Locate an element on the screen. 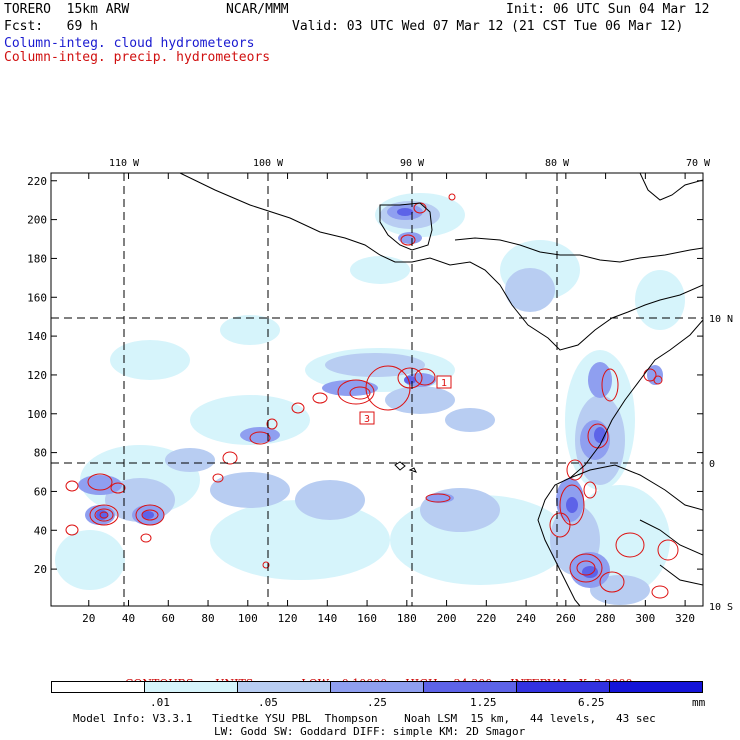 Image resolution: width=740 pixels, height=740 pixels. lat-label: 10 N is located at coordinates (721, 319).